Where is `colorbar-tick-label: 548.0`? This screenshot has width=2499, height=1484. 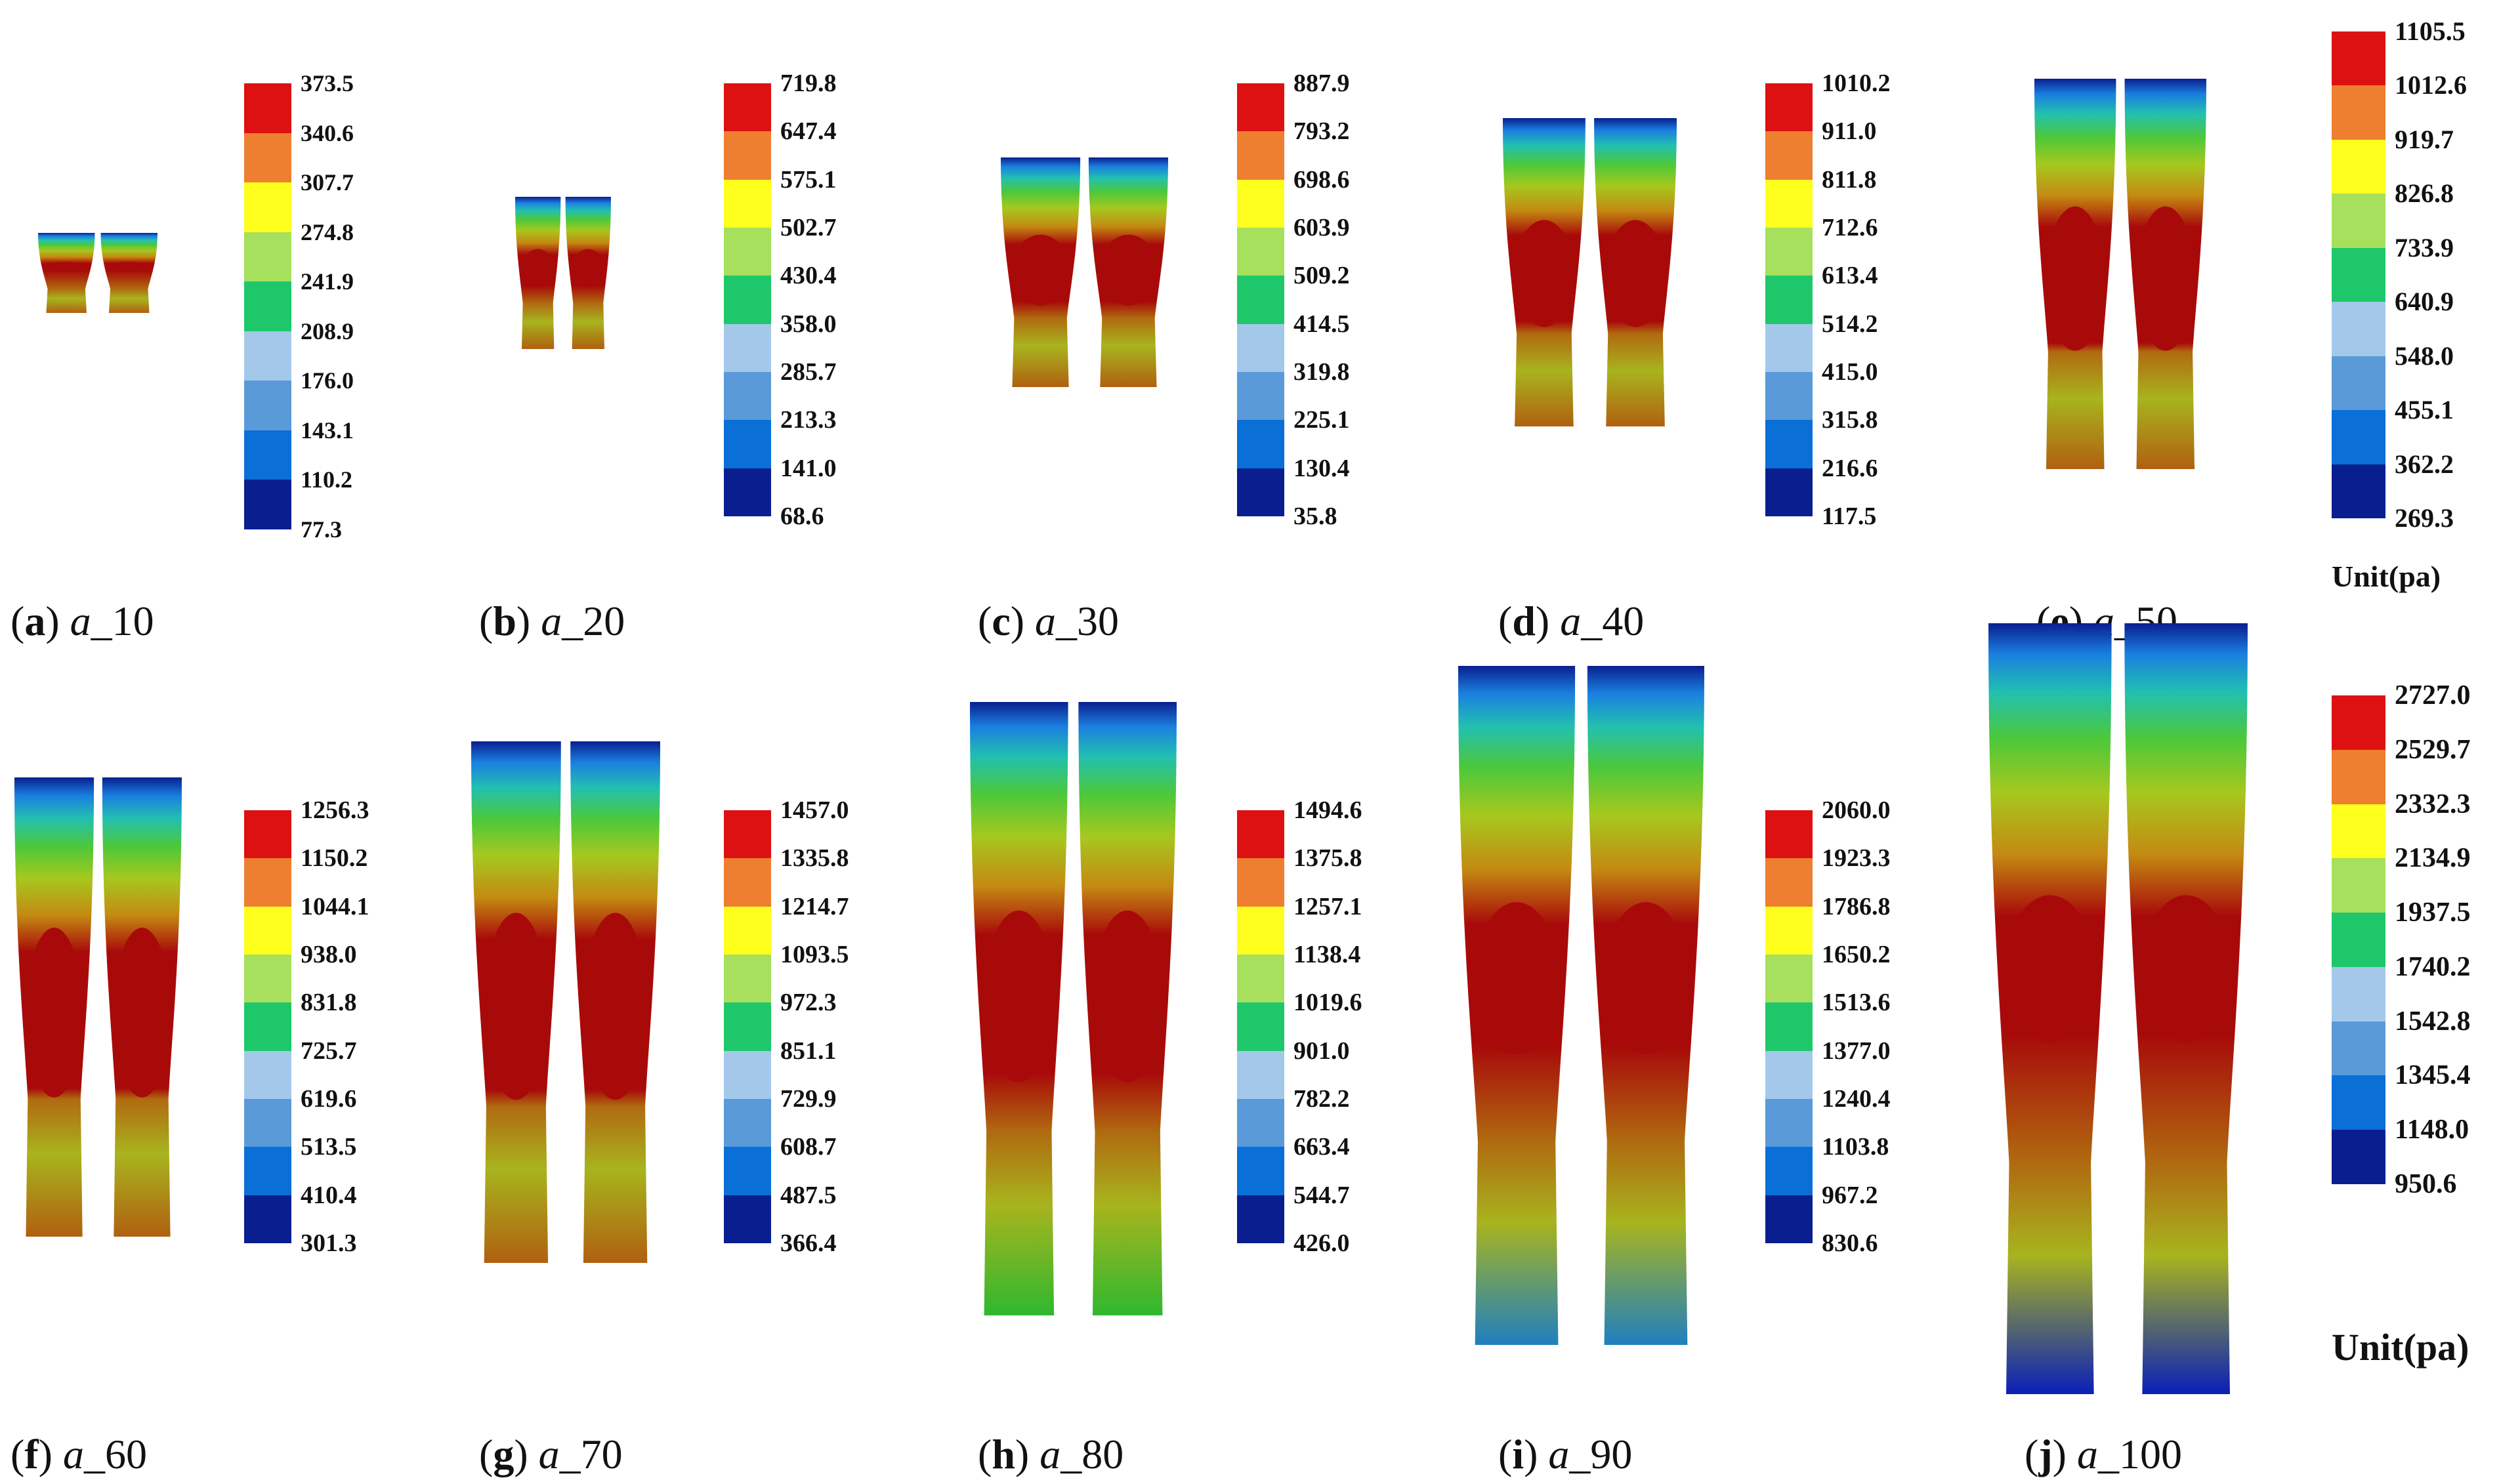 colorbar-tick-label: 548.0 is located at coordinates (2424, 356).